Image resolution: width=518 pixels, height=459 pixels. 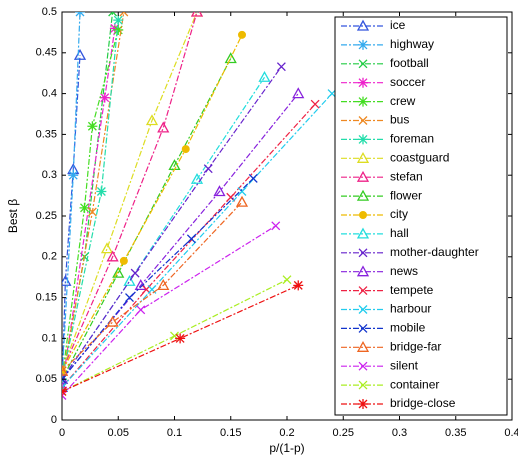 I want to click on legend-label: soccer, so click(x=407, y=82).